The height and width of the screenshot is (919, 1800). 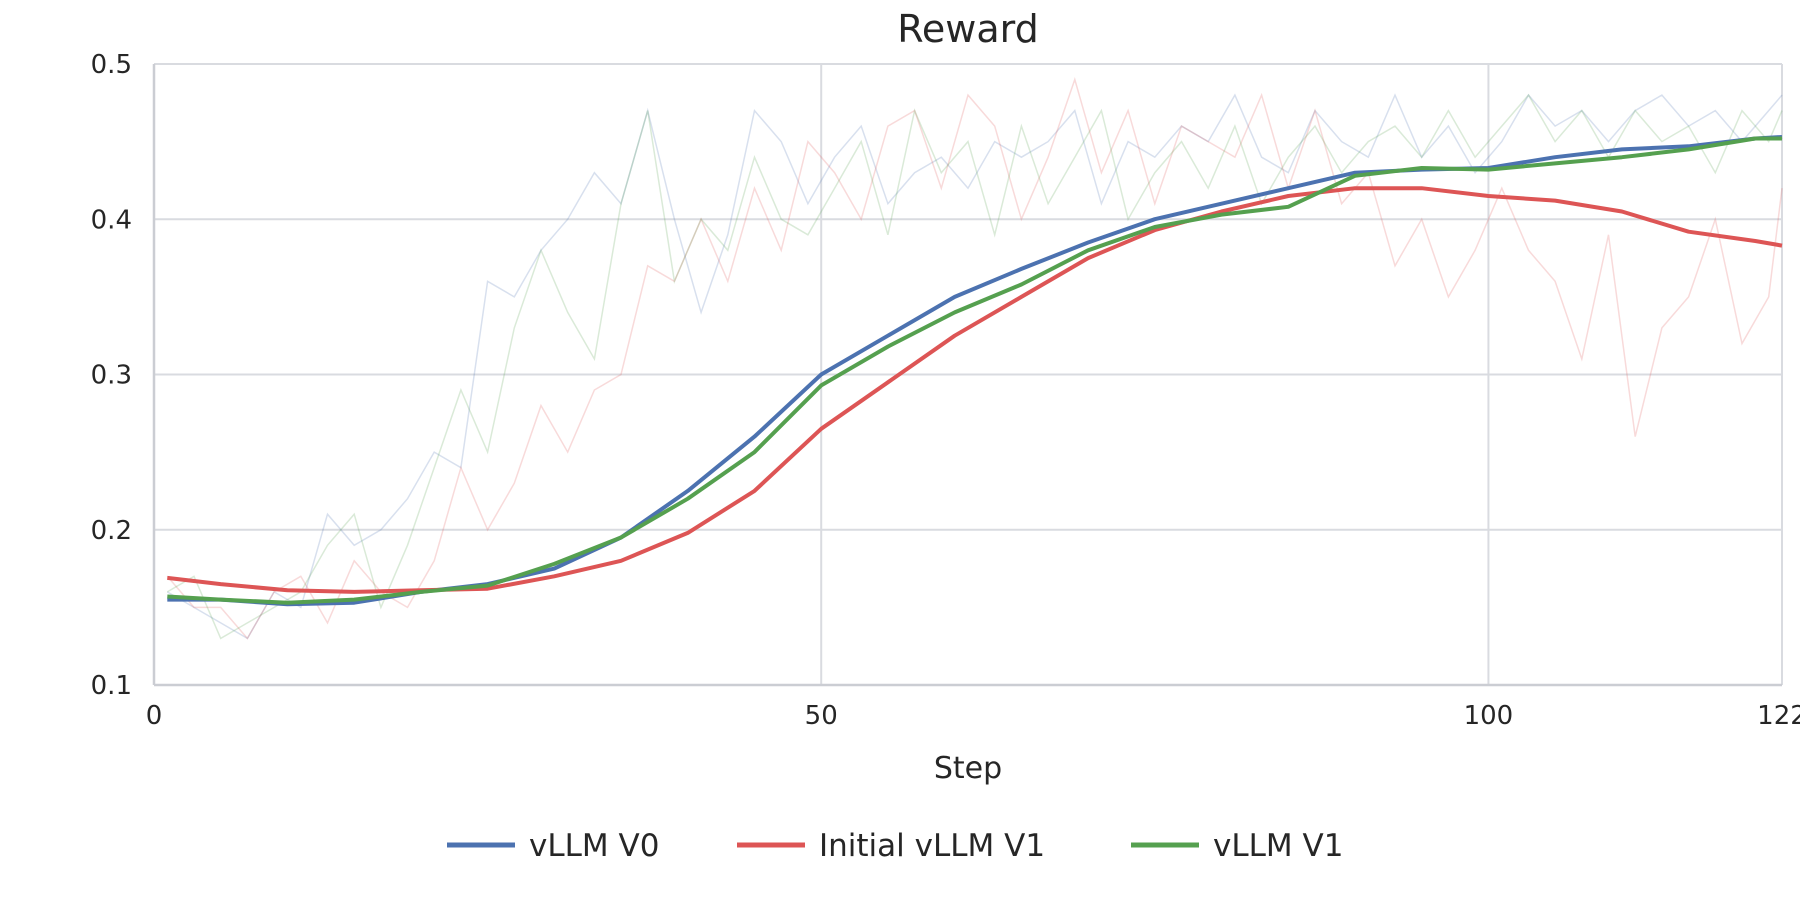 I want to click on chart-title: Reward, so click(x=968, y=29).